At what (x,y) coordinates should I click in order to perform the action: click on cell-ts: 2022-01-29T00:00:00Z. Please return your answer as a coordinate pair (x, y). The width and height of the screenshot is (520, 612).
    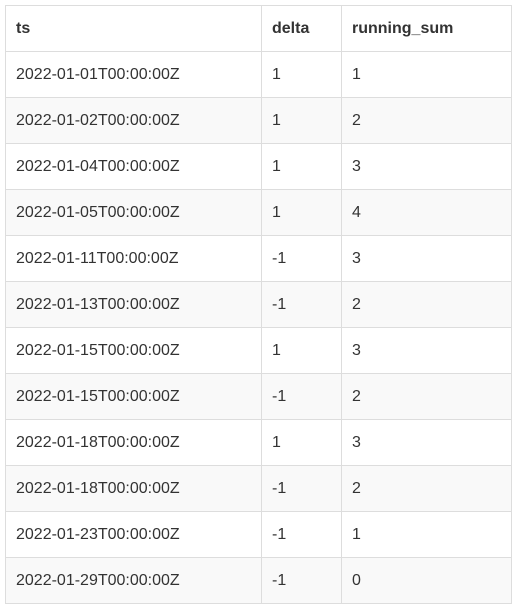
    Looking at the image, I should click on (133, 580).